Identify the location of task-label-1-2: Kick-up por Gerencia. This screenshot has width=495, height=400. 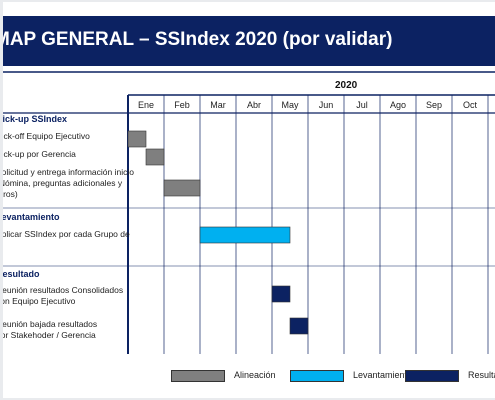
(39, 154).